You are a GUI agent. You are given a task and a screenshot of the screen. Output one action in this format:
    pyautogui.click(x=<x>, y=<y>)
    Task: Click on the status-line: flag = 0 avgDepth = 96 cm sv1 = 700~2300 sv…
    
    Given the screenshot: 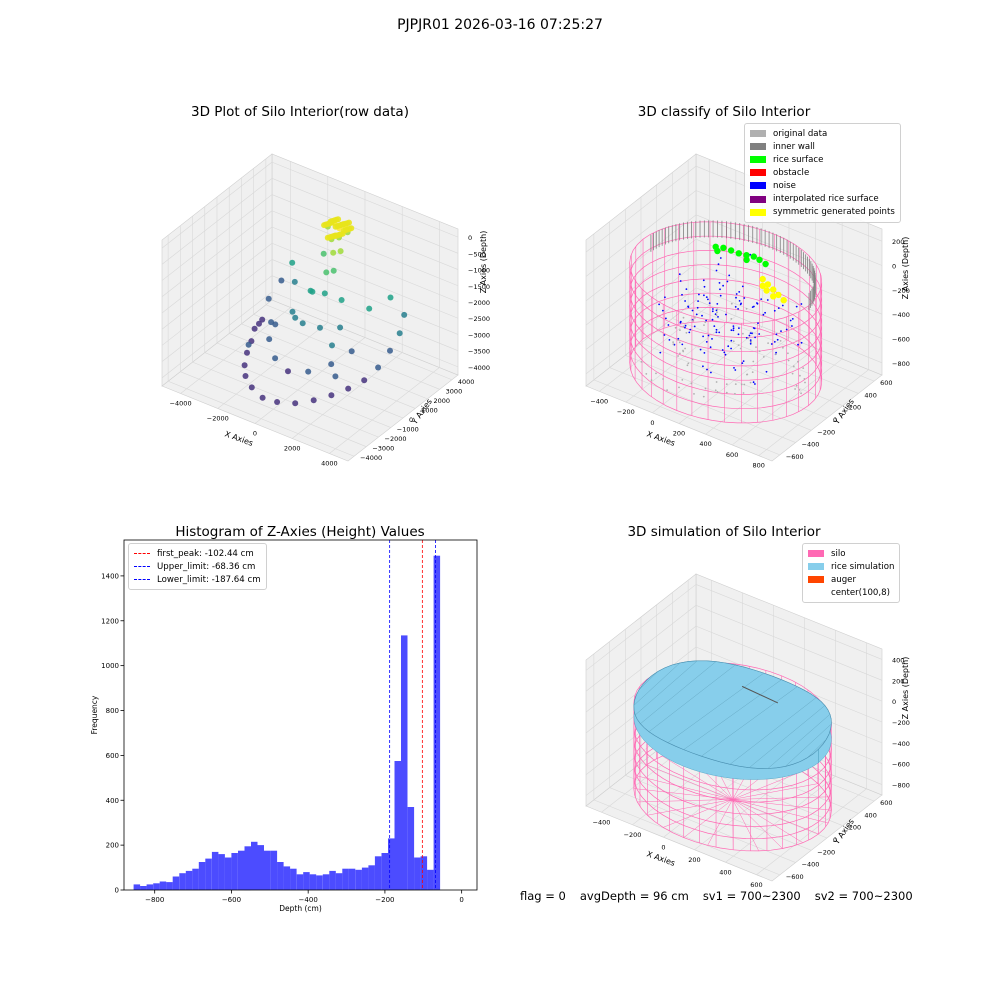 What is the action you would take?
    pyautogui.click(x=723, y=896)
    